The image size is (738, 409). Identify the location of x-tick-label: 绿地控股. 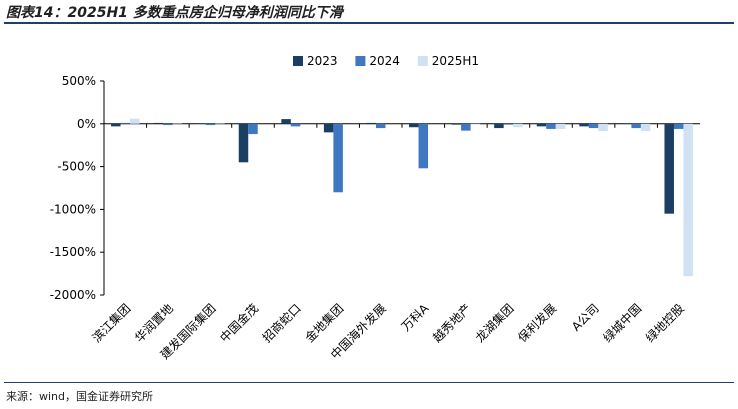
(664, 323).